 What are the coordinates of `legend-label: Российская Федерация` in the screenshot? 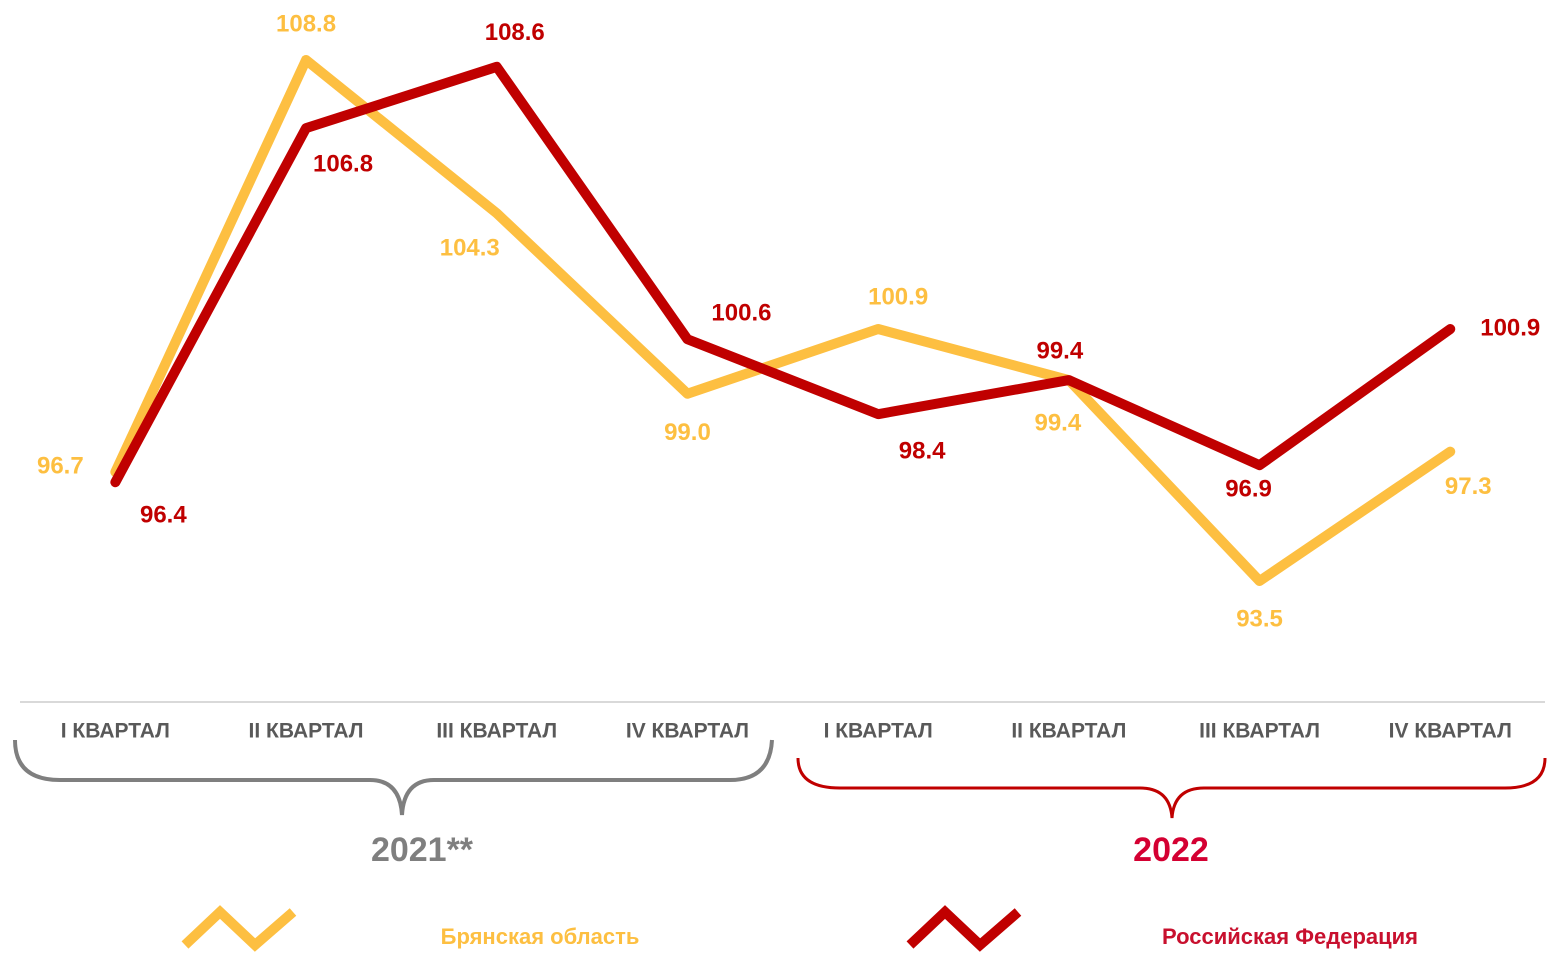 It's located at (1290, 936).